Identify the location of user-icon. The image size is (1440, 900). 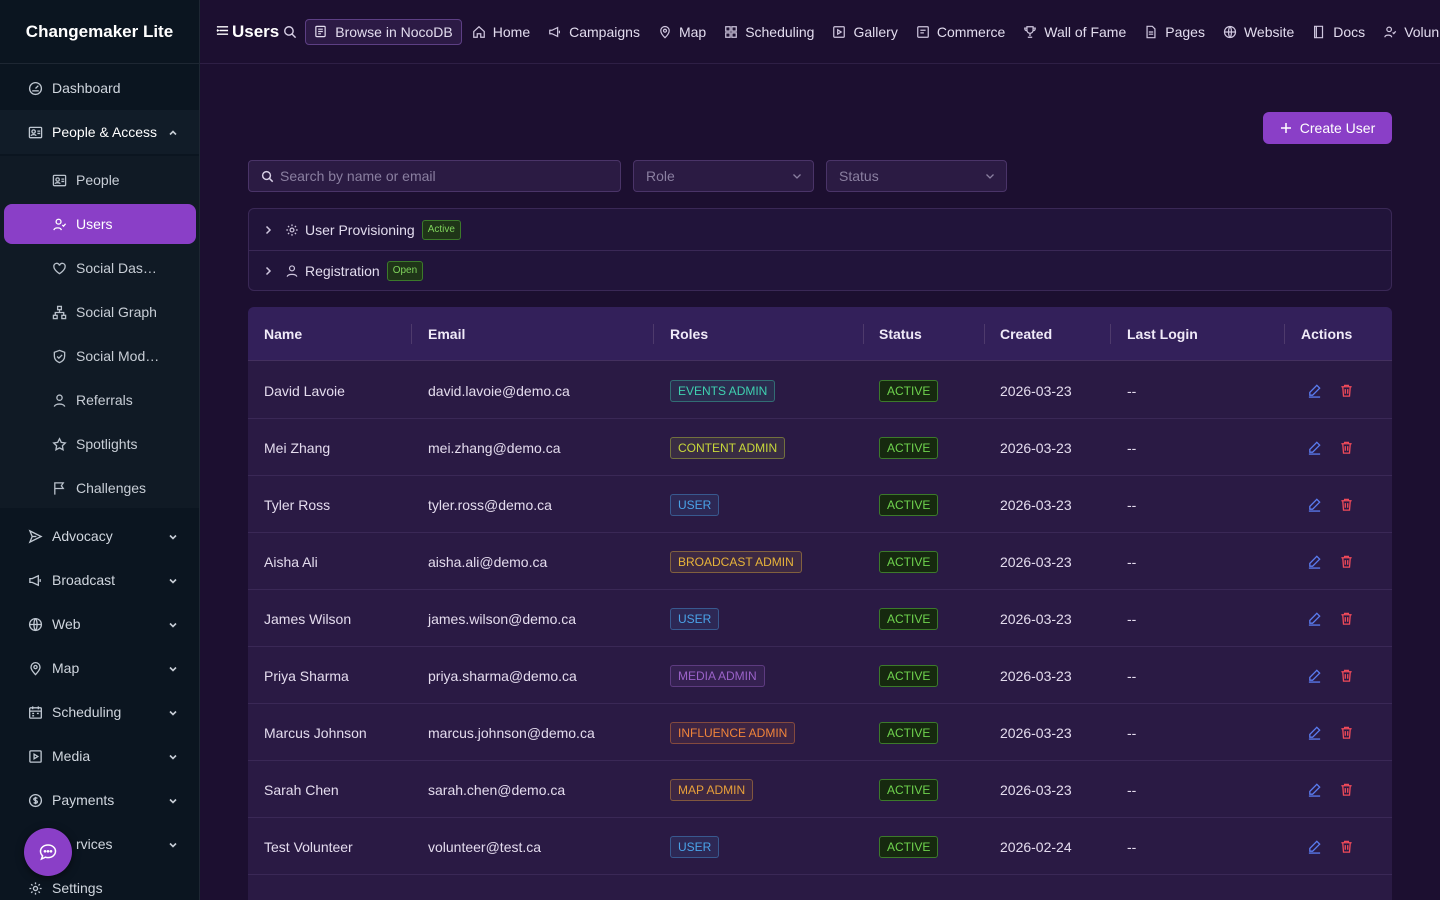
(1390, 32).